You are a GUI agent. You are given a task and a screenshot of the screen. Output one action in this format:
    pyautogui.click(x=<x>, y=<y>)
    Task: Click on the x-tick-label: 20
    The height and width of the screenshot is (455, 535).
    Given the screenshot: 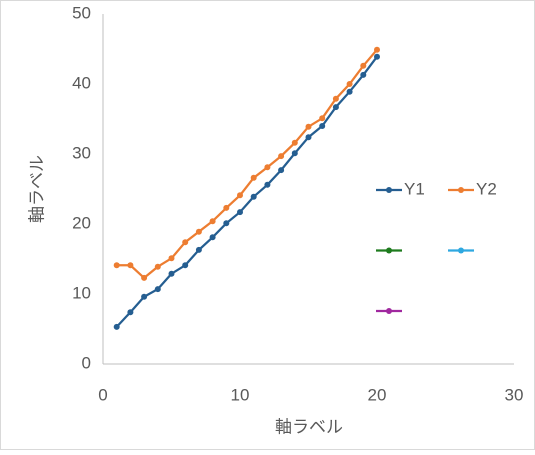 What is the action you would take?
    pyautogui.click(x=377, y=394)
    